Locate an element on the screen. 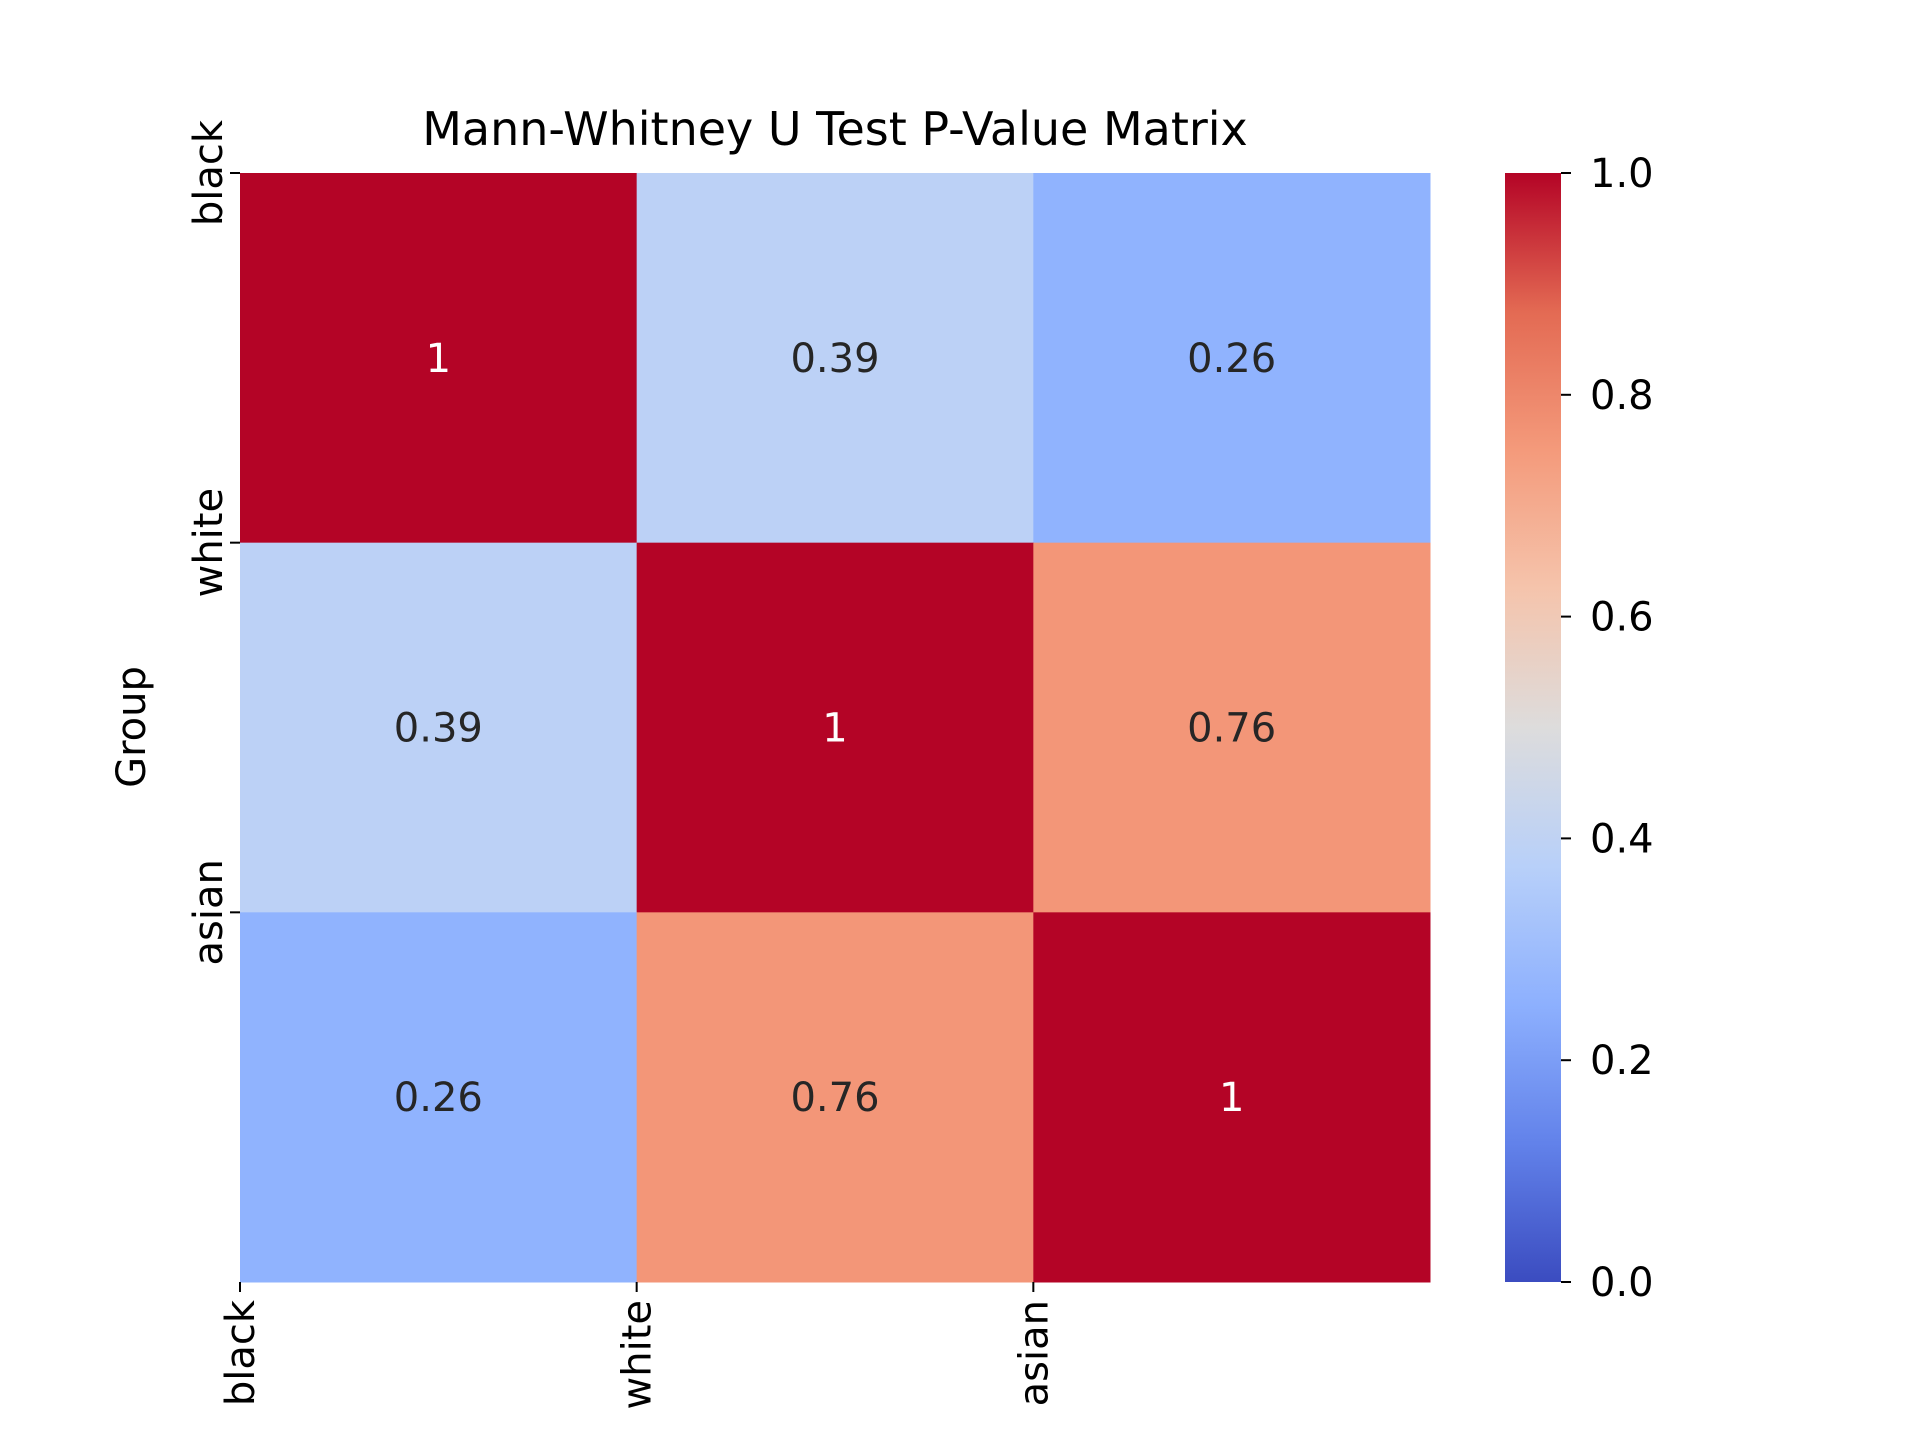  y-tick-label: asian is located at coordinates (209, 912).